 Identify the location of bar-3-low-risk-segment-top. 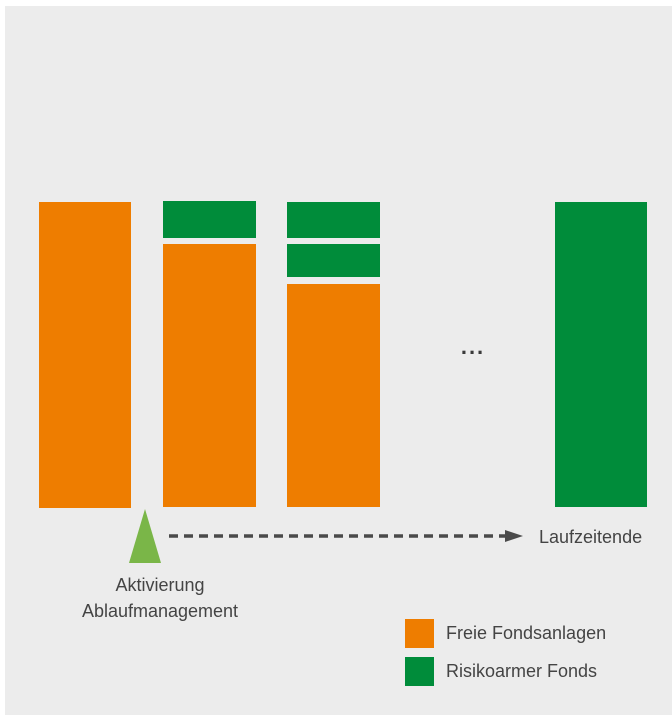
(333, 220).